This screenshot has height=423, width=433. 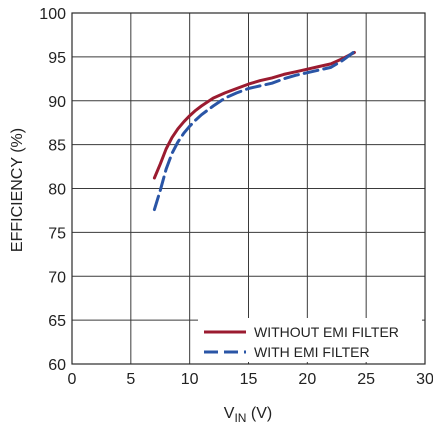 What do you see at coordinates (57, 365) in the screenshot?
I see `y-tick-label-60: 60` at bounding box center [57, 365].